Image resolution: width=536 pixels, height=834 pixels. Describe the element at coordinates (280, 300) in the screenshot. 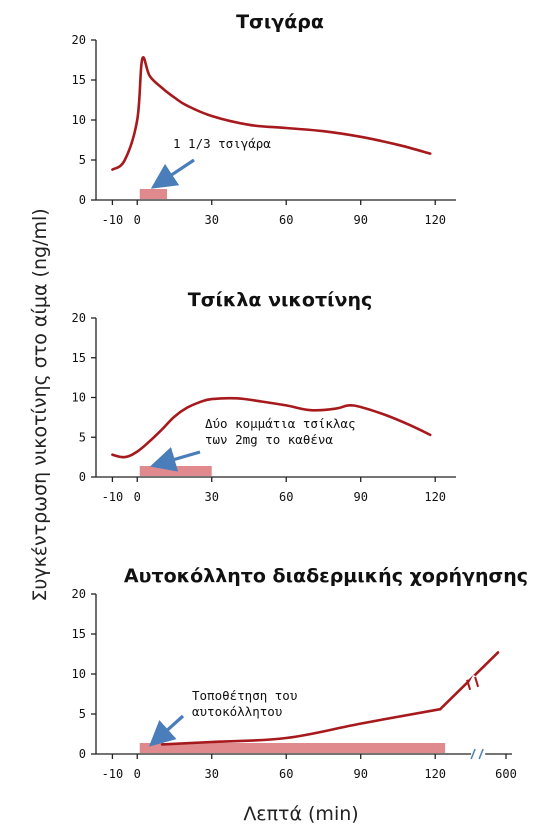

I see `chart-title: Τσίκλα νικοτίνης` at that location.